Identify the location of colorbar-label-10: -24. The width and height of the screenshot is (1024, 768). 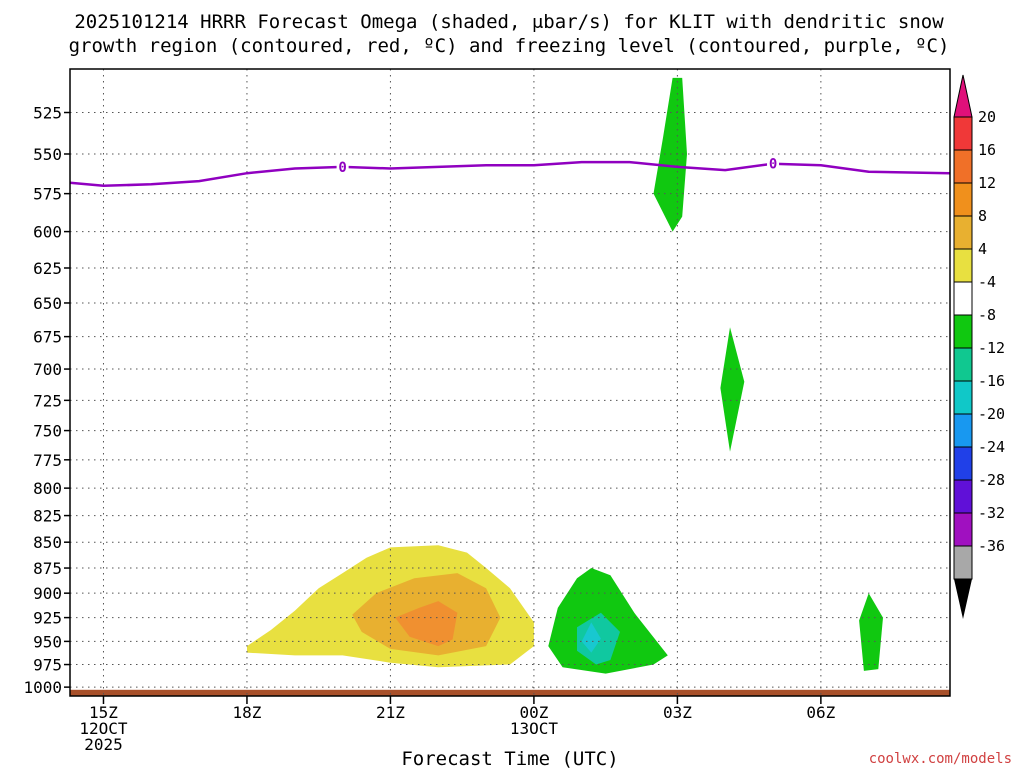
(991, 447).